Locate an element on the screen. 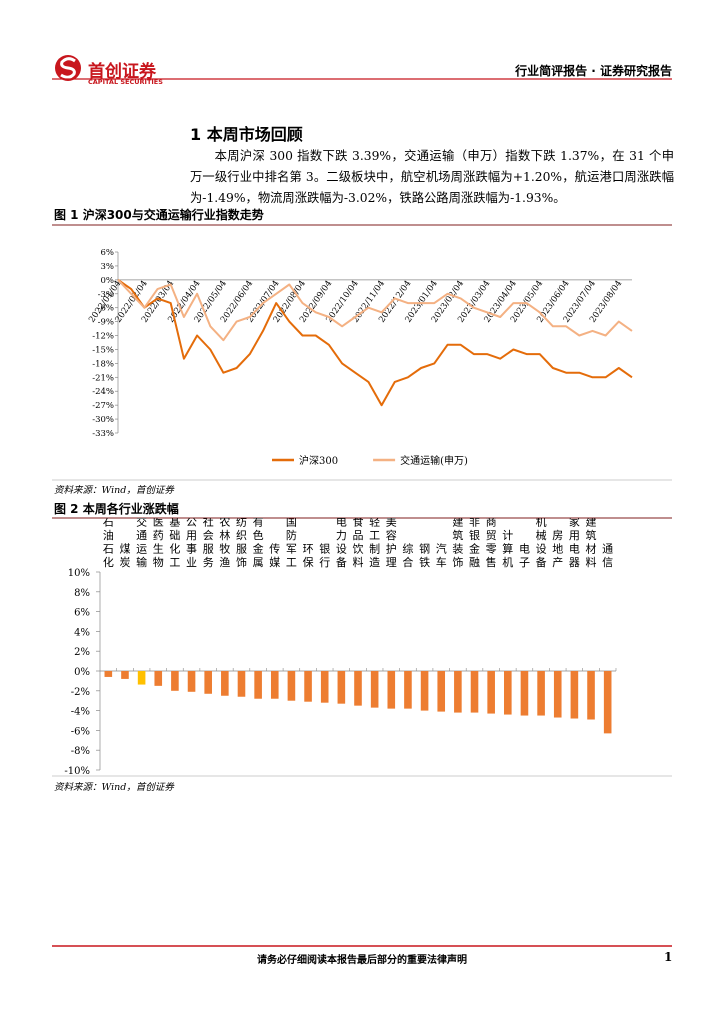 This screenshot has width=724, height=1024. x-tick-label: 银行 is located at coordinates (324, 556).